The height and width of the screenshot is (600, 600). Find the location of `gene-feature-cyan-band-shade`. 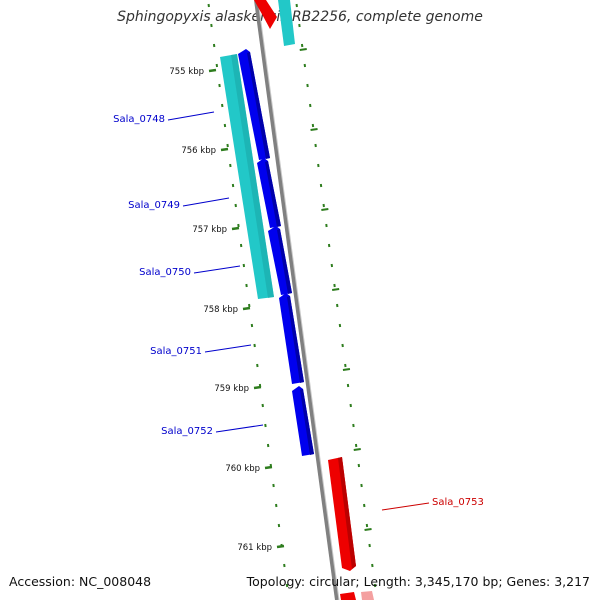

gene-feature-cyan-band-shade is located at coordinates (252, 176).